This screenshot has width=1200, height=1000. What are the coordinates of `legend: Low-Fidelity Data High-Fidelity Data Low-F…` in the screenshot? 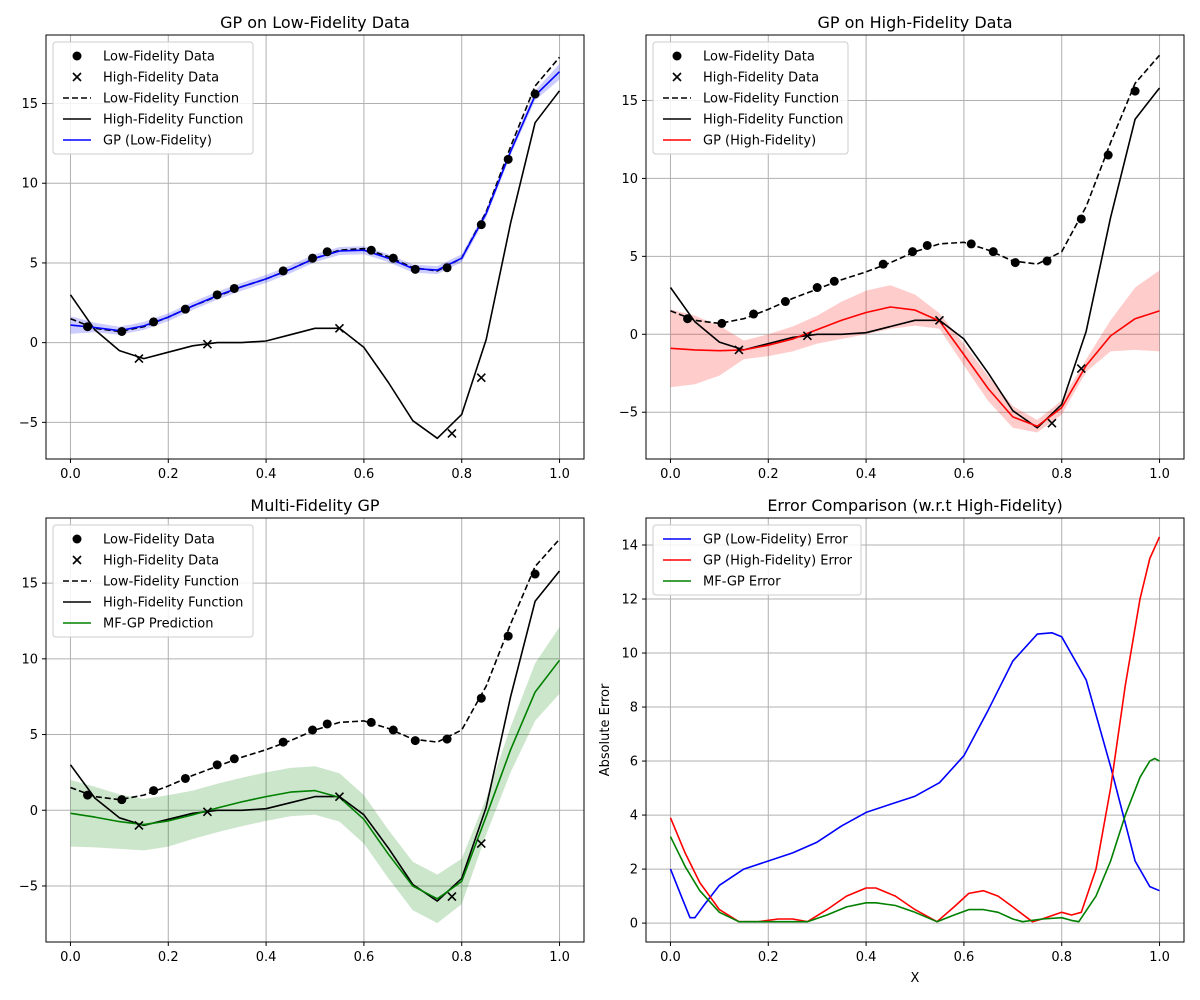 It's located at (153, 581).